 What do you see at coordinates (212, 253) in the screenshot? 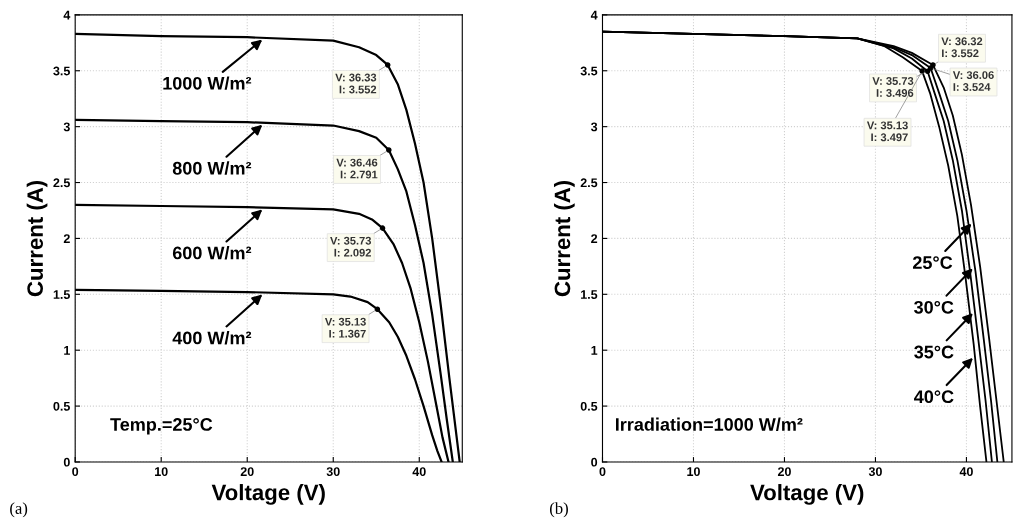
I see `legend-label: 600 W/m²` at bounding box center [212, 253].